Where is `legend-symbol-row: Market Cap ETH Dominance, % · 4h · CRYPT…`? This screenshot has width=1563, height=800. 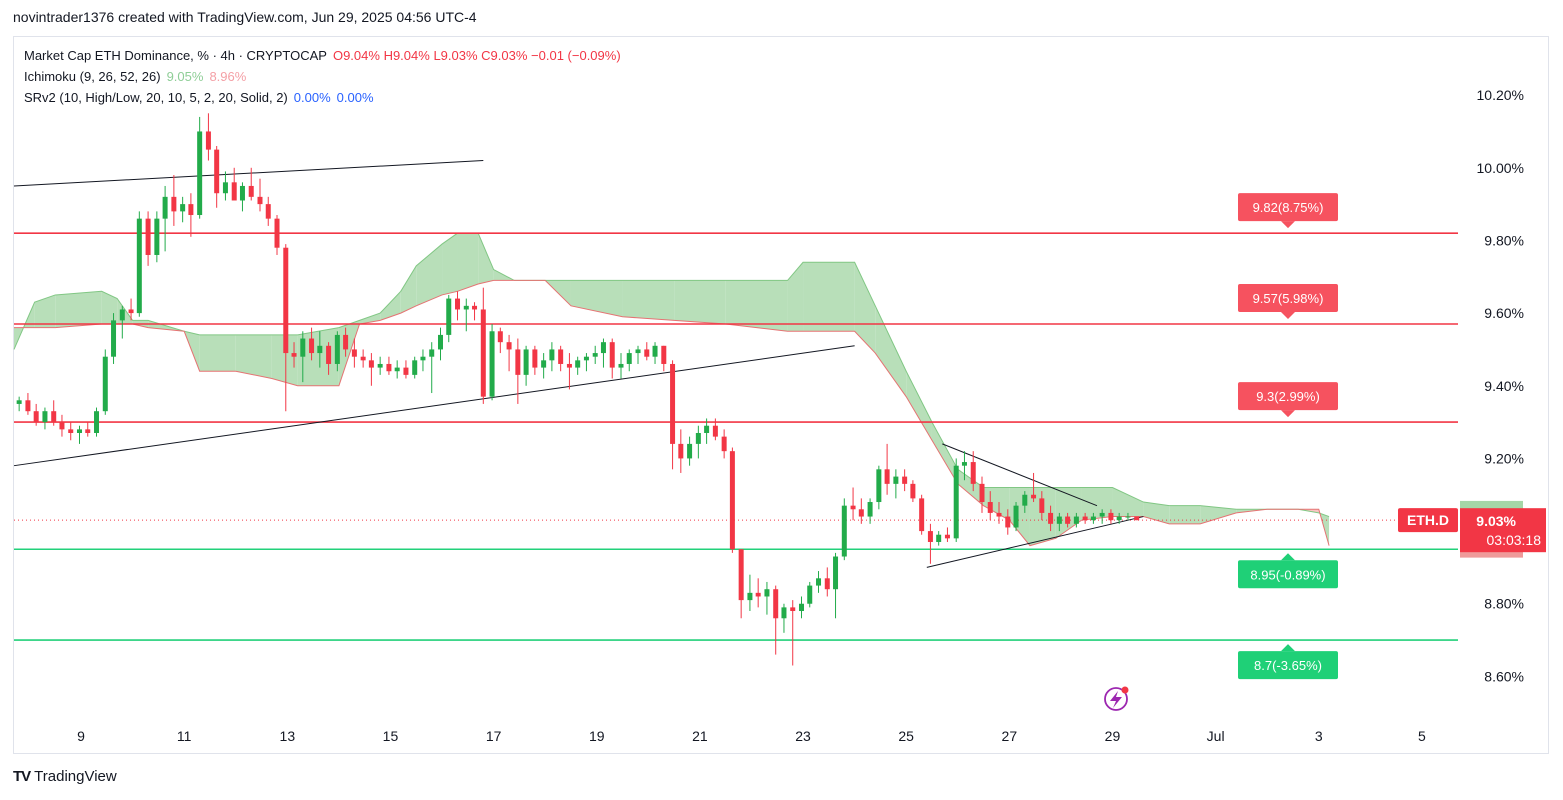 legend-symbol-row: Market Cap ETH Dominance, % · 4h · CRYPT… is located at coordinates (322, 55).